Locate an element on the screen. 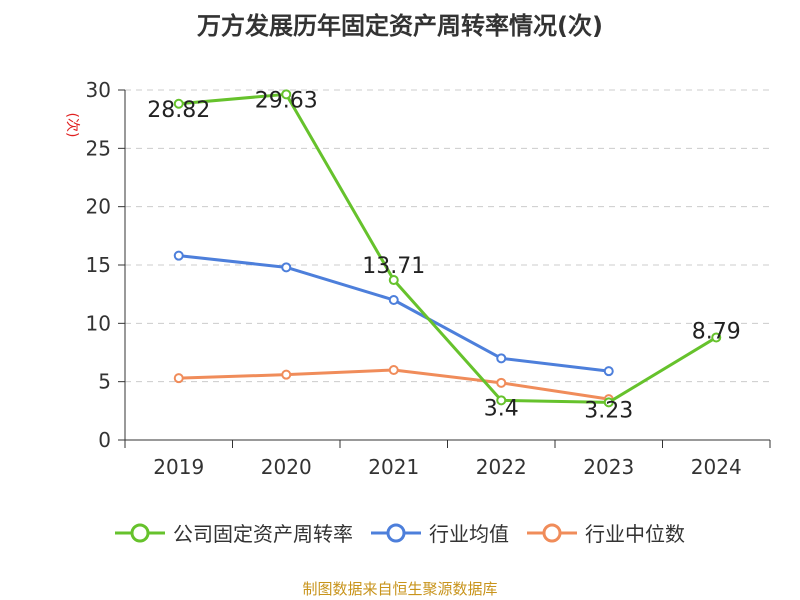  legend-label-industry-median: 行业中位数 is located at coordinates (635, 534).